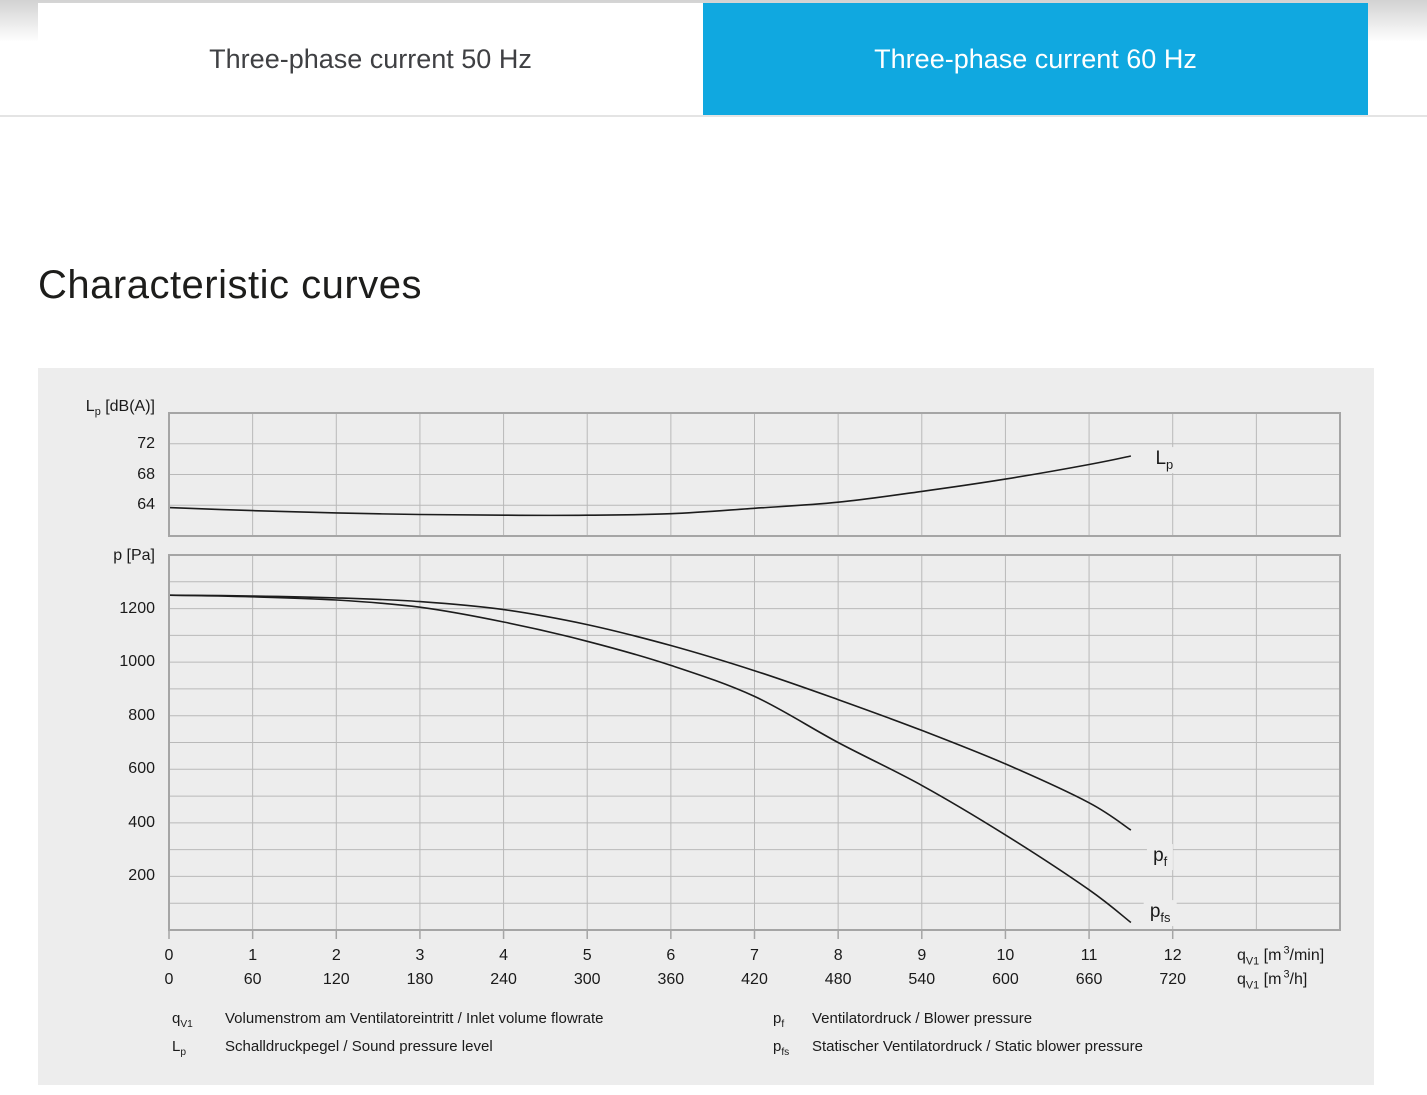 The height and width of the screenshot is (1095, 1427). Describe the element at coordinates (713, 116) in the screenshot. I see `tab-row-underline` at that location.